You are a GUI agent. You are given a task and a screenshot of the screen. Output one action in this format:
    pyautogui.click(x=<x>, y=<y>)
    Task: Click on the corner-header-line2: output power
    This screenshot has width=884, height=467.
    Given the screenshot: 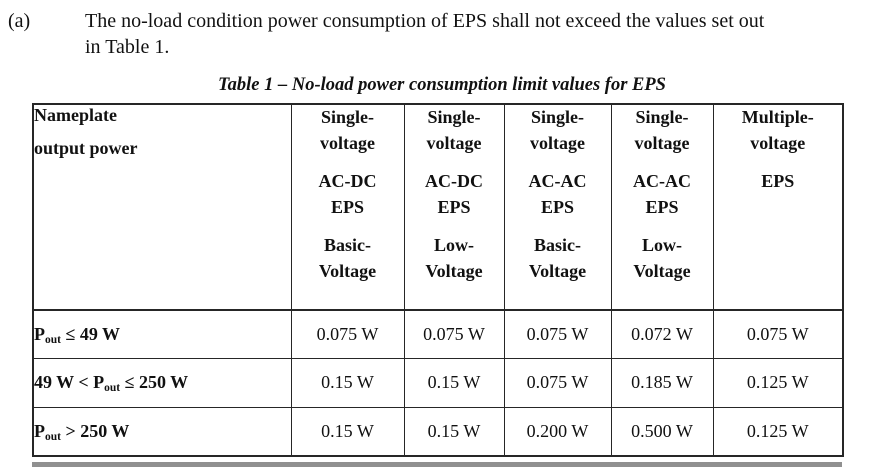 What is the action you would take?
    pyautogui.click(x=86, y=148)
    